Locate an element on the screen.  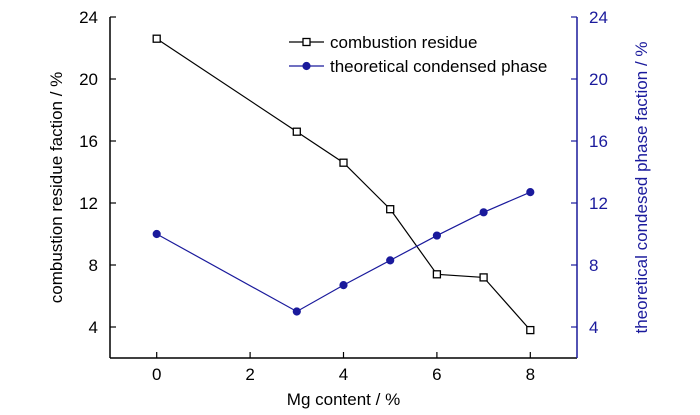
left-y-tick-label: 20 is located at coordinates (88, 79).